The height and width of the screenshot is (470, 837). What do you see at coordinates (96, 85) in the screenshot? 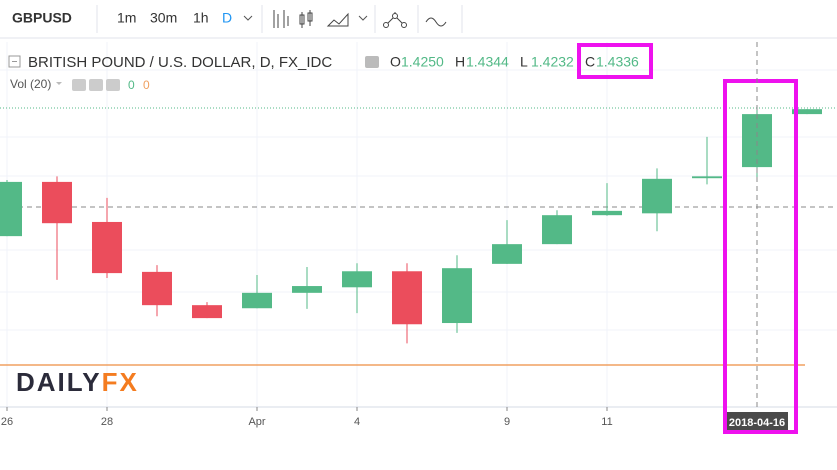
I see `settings-icon` at bounding box center [96, 85].